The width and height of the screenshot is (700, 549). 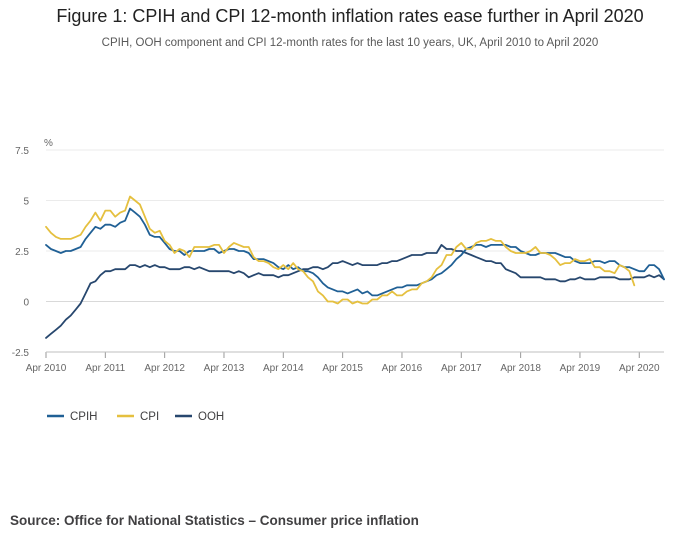 I want to click on y-tick-label: 5, so click(x=26, y=202).